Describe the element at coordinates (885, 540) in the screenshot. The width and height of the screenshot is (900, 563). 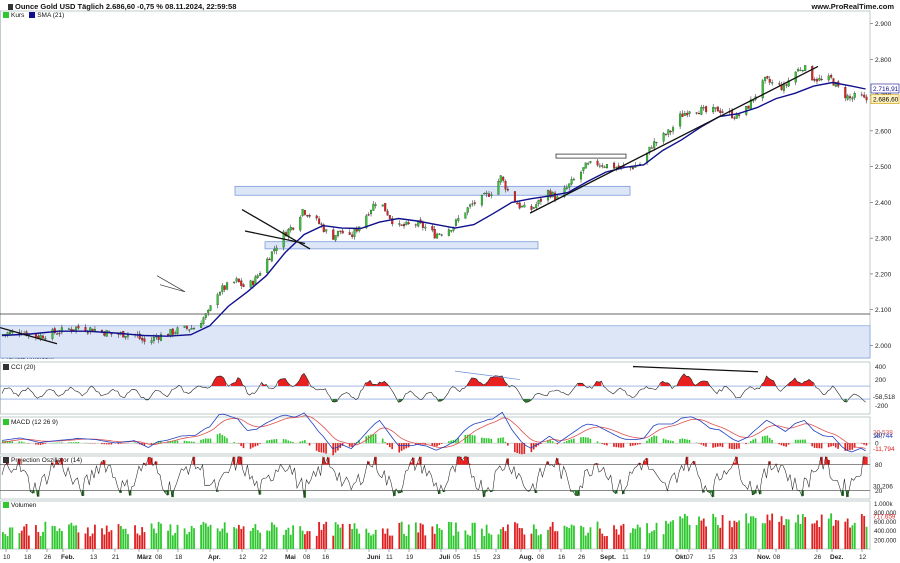
I see `volume-tick-label: 200.000` at that location.